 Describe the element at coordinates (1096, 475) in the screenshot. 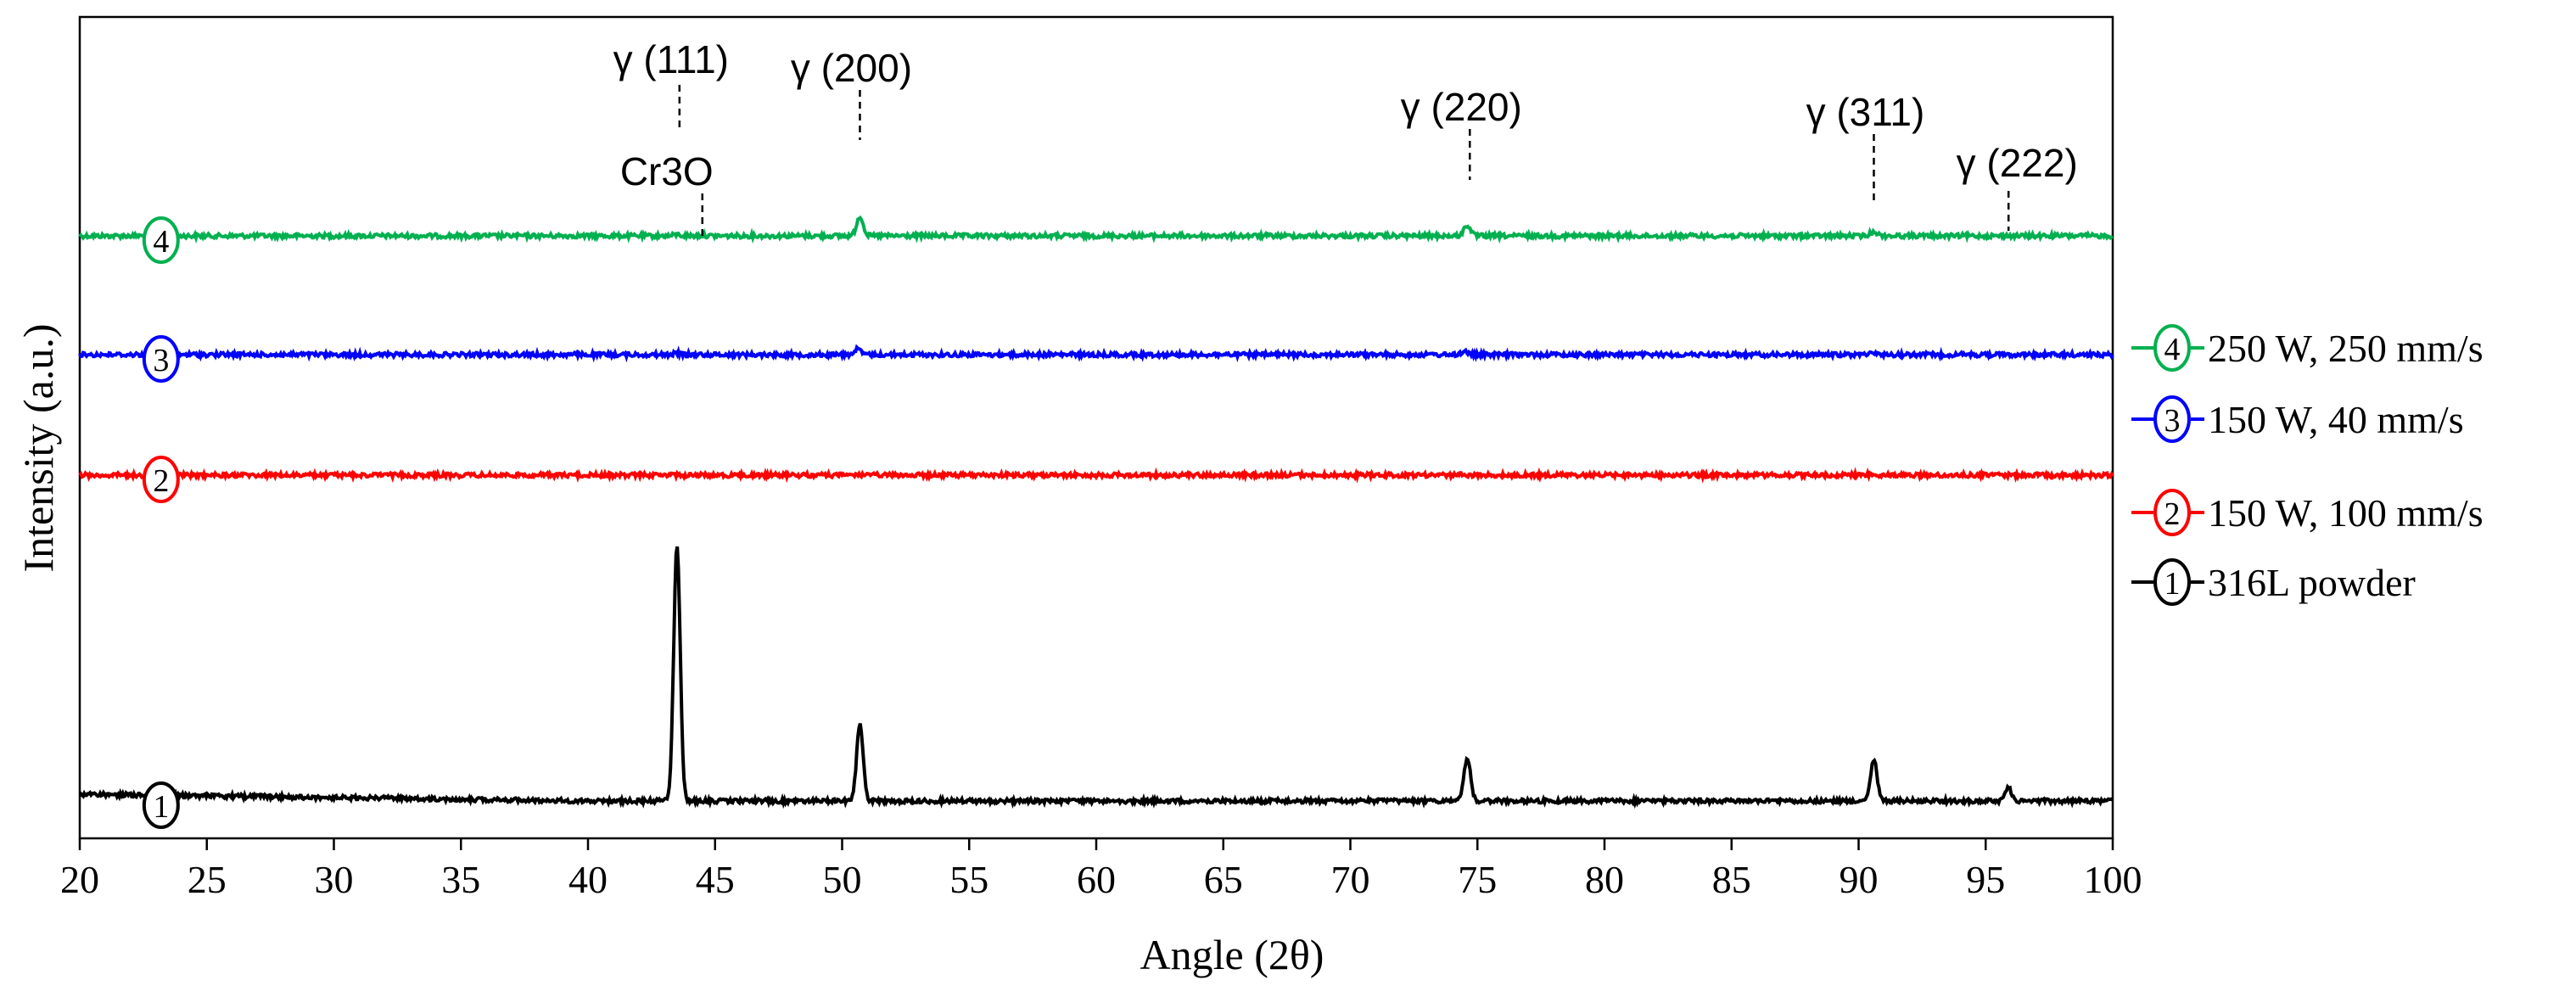

I see `series-line-s2` at that location.